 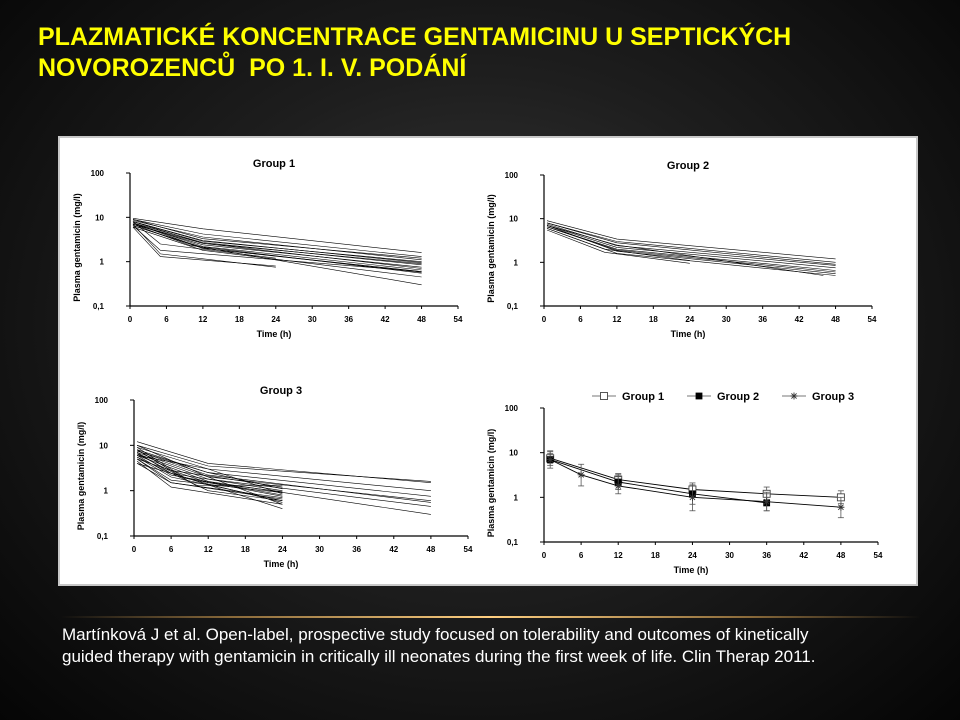 What do you see at coordinates (274, 164) in the screenshot?
I see `chart-title: Group 1` at bounding box center [274, 164].